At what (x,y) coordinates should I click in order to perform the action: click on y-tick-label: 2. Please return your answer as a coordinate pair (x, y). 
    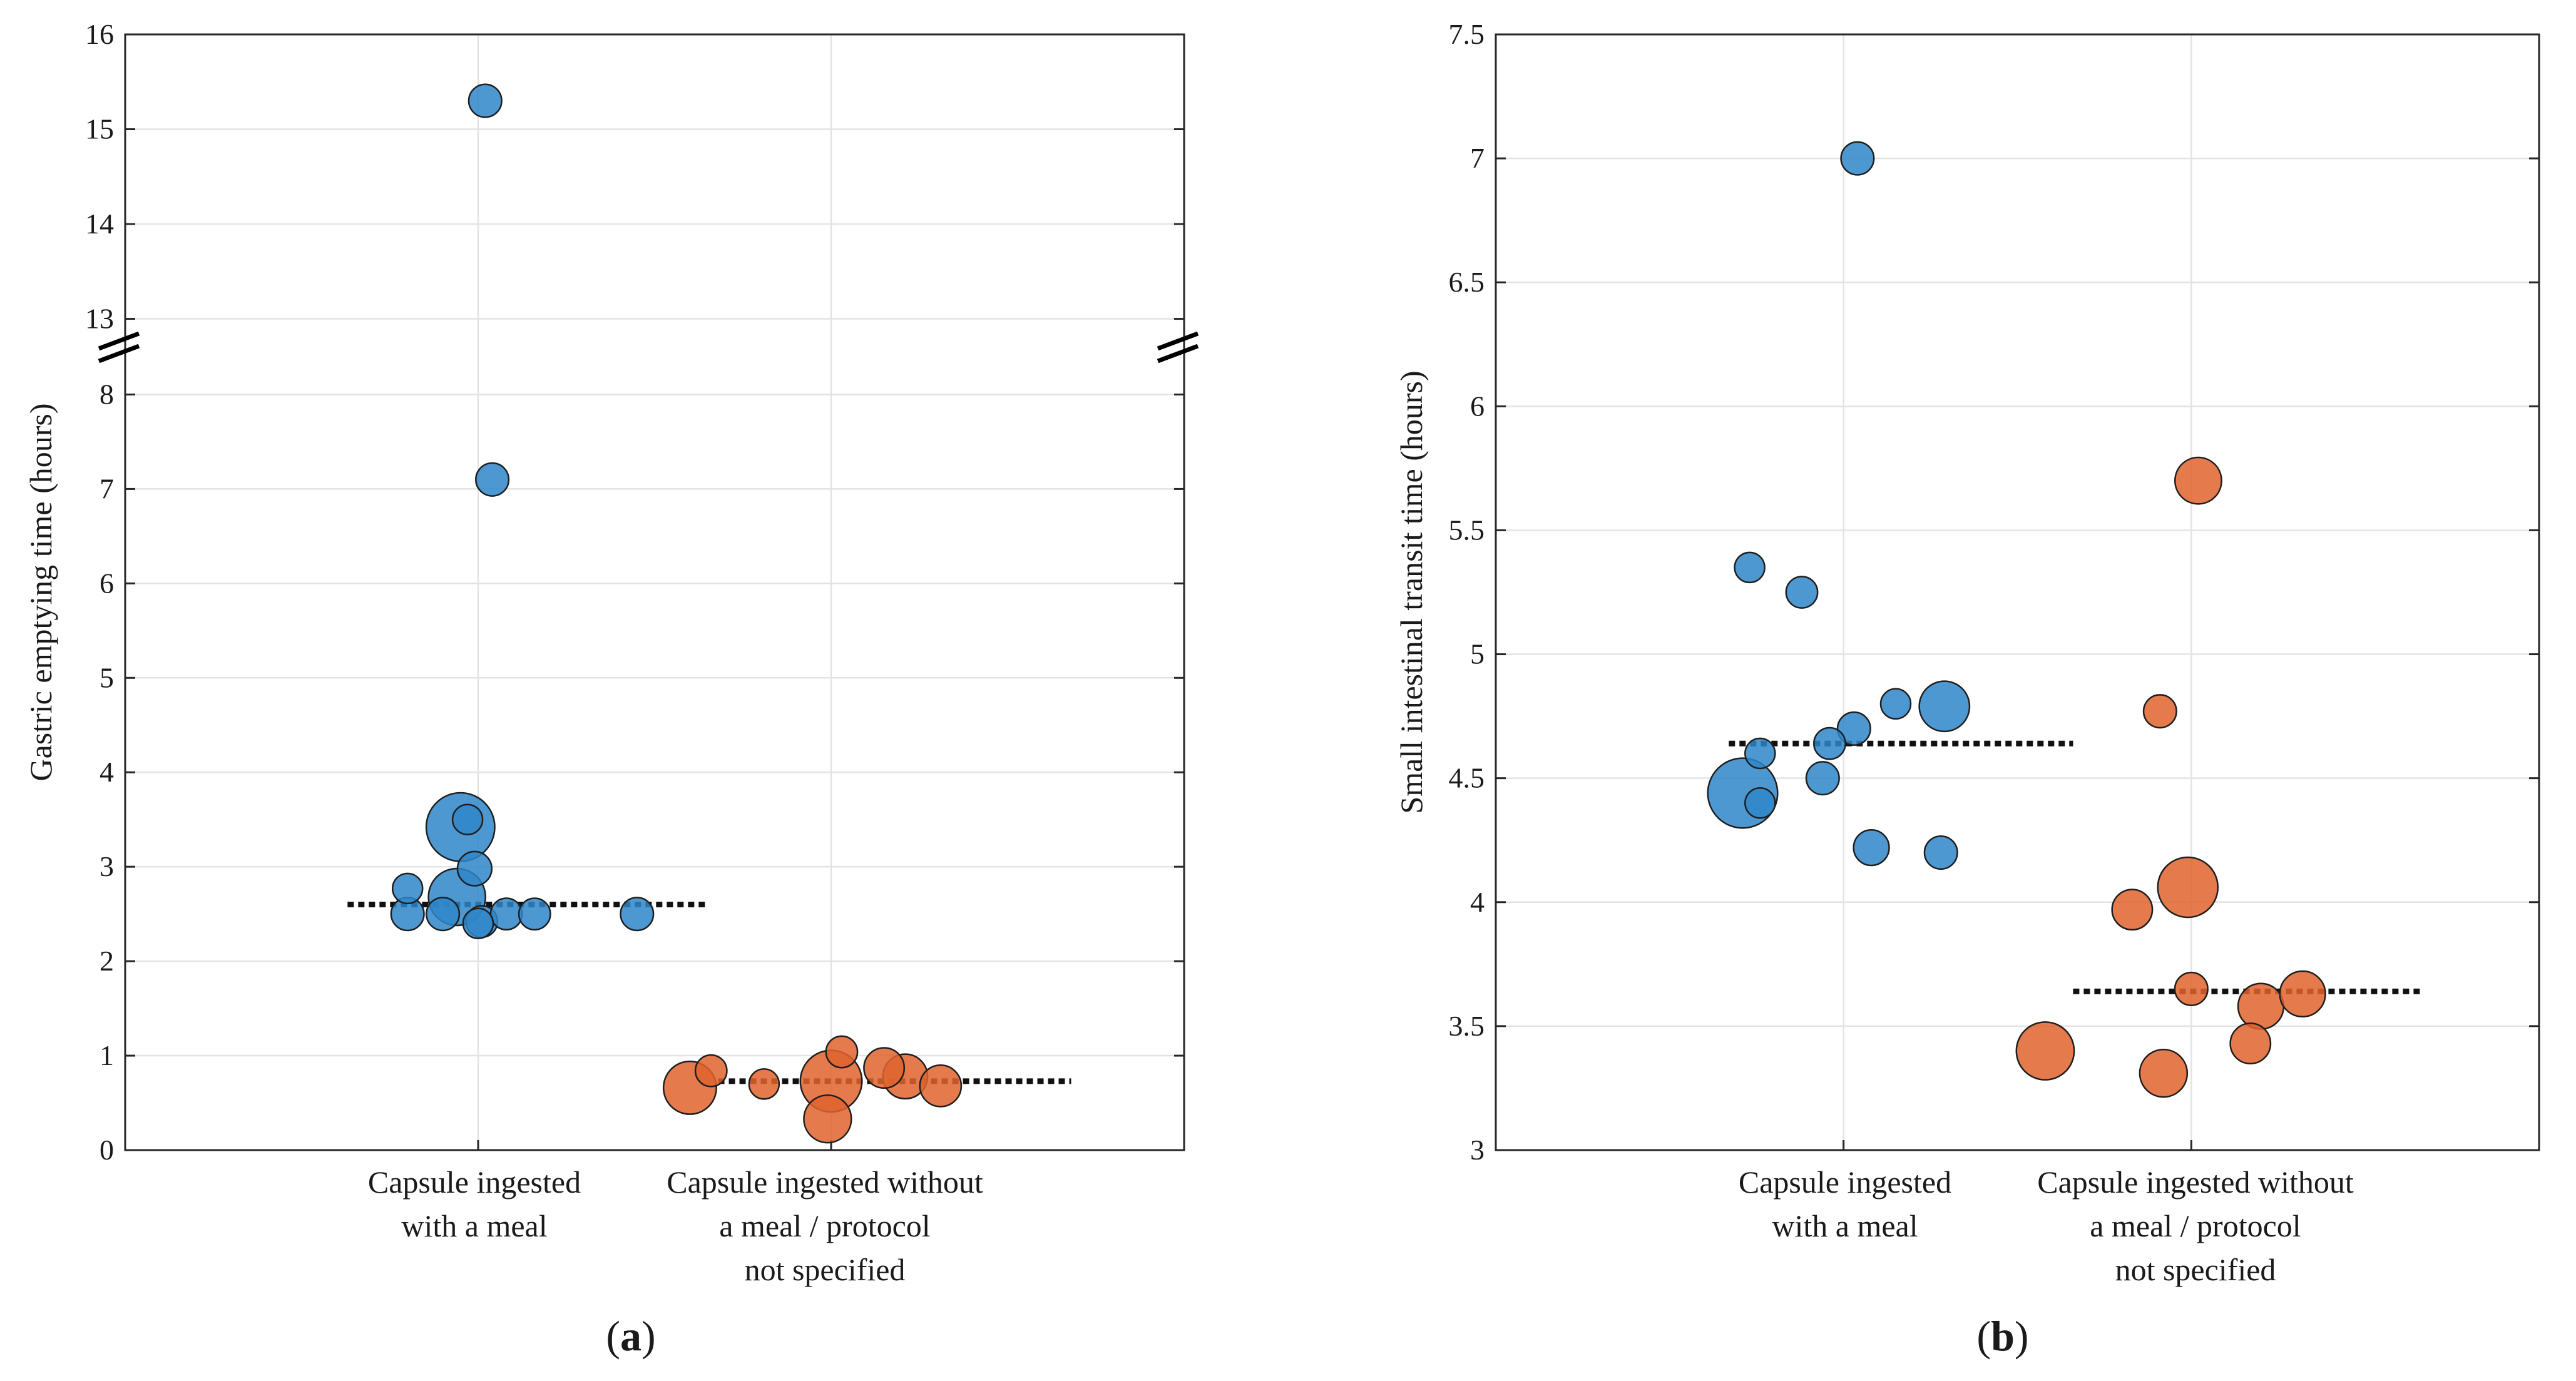
    Looking at the image, I should click on (107, 961).